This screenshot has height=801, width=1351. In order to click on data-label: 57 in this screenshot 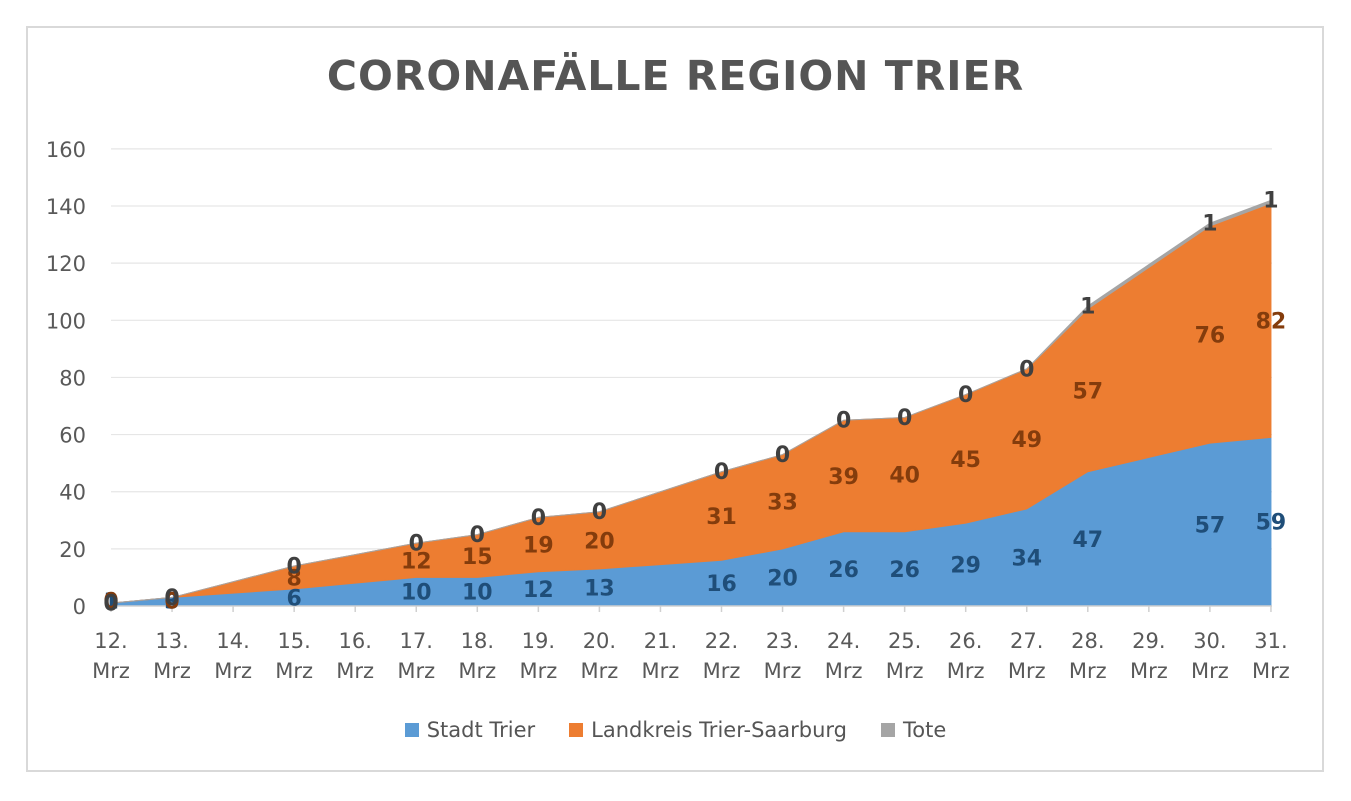, I will do `click(1087, 391)`.